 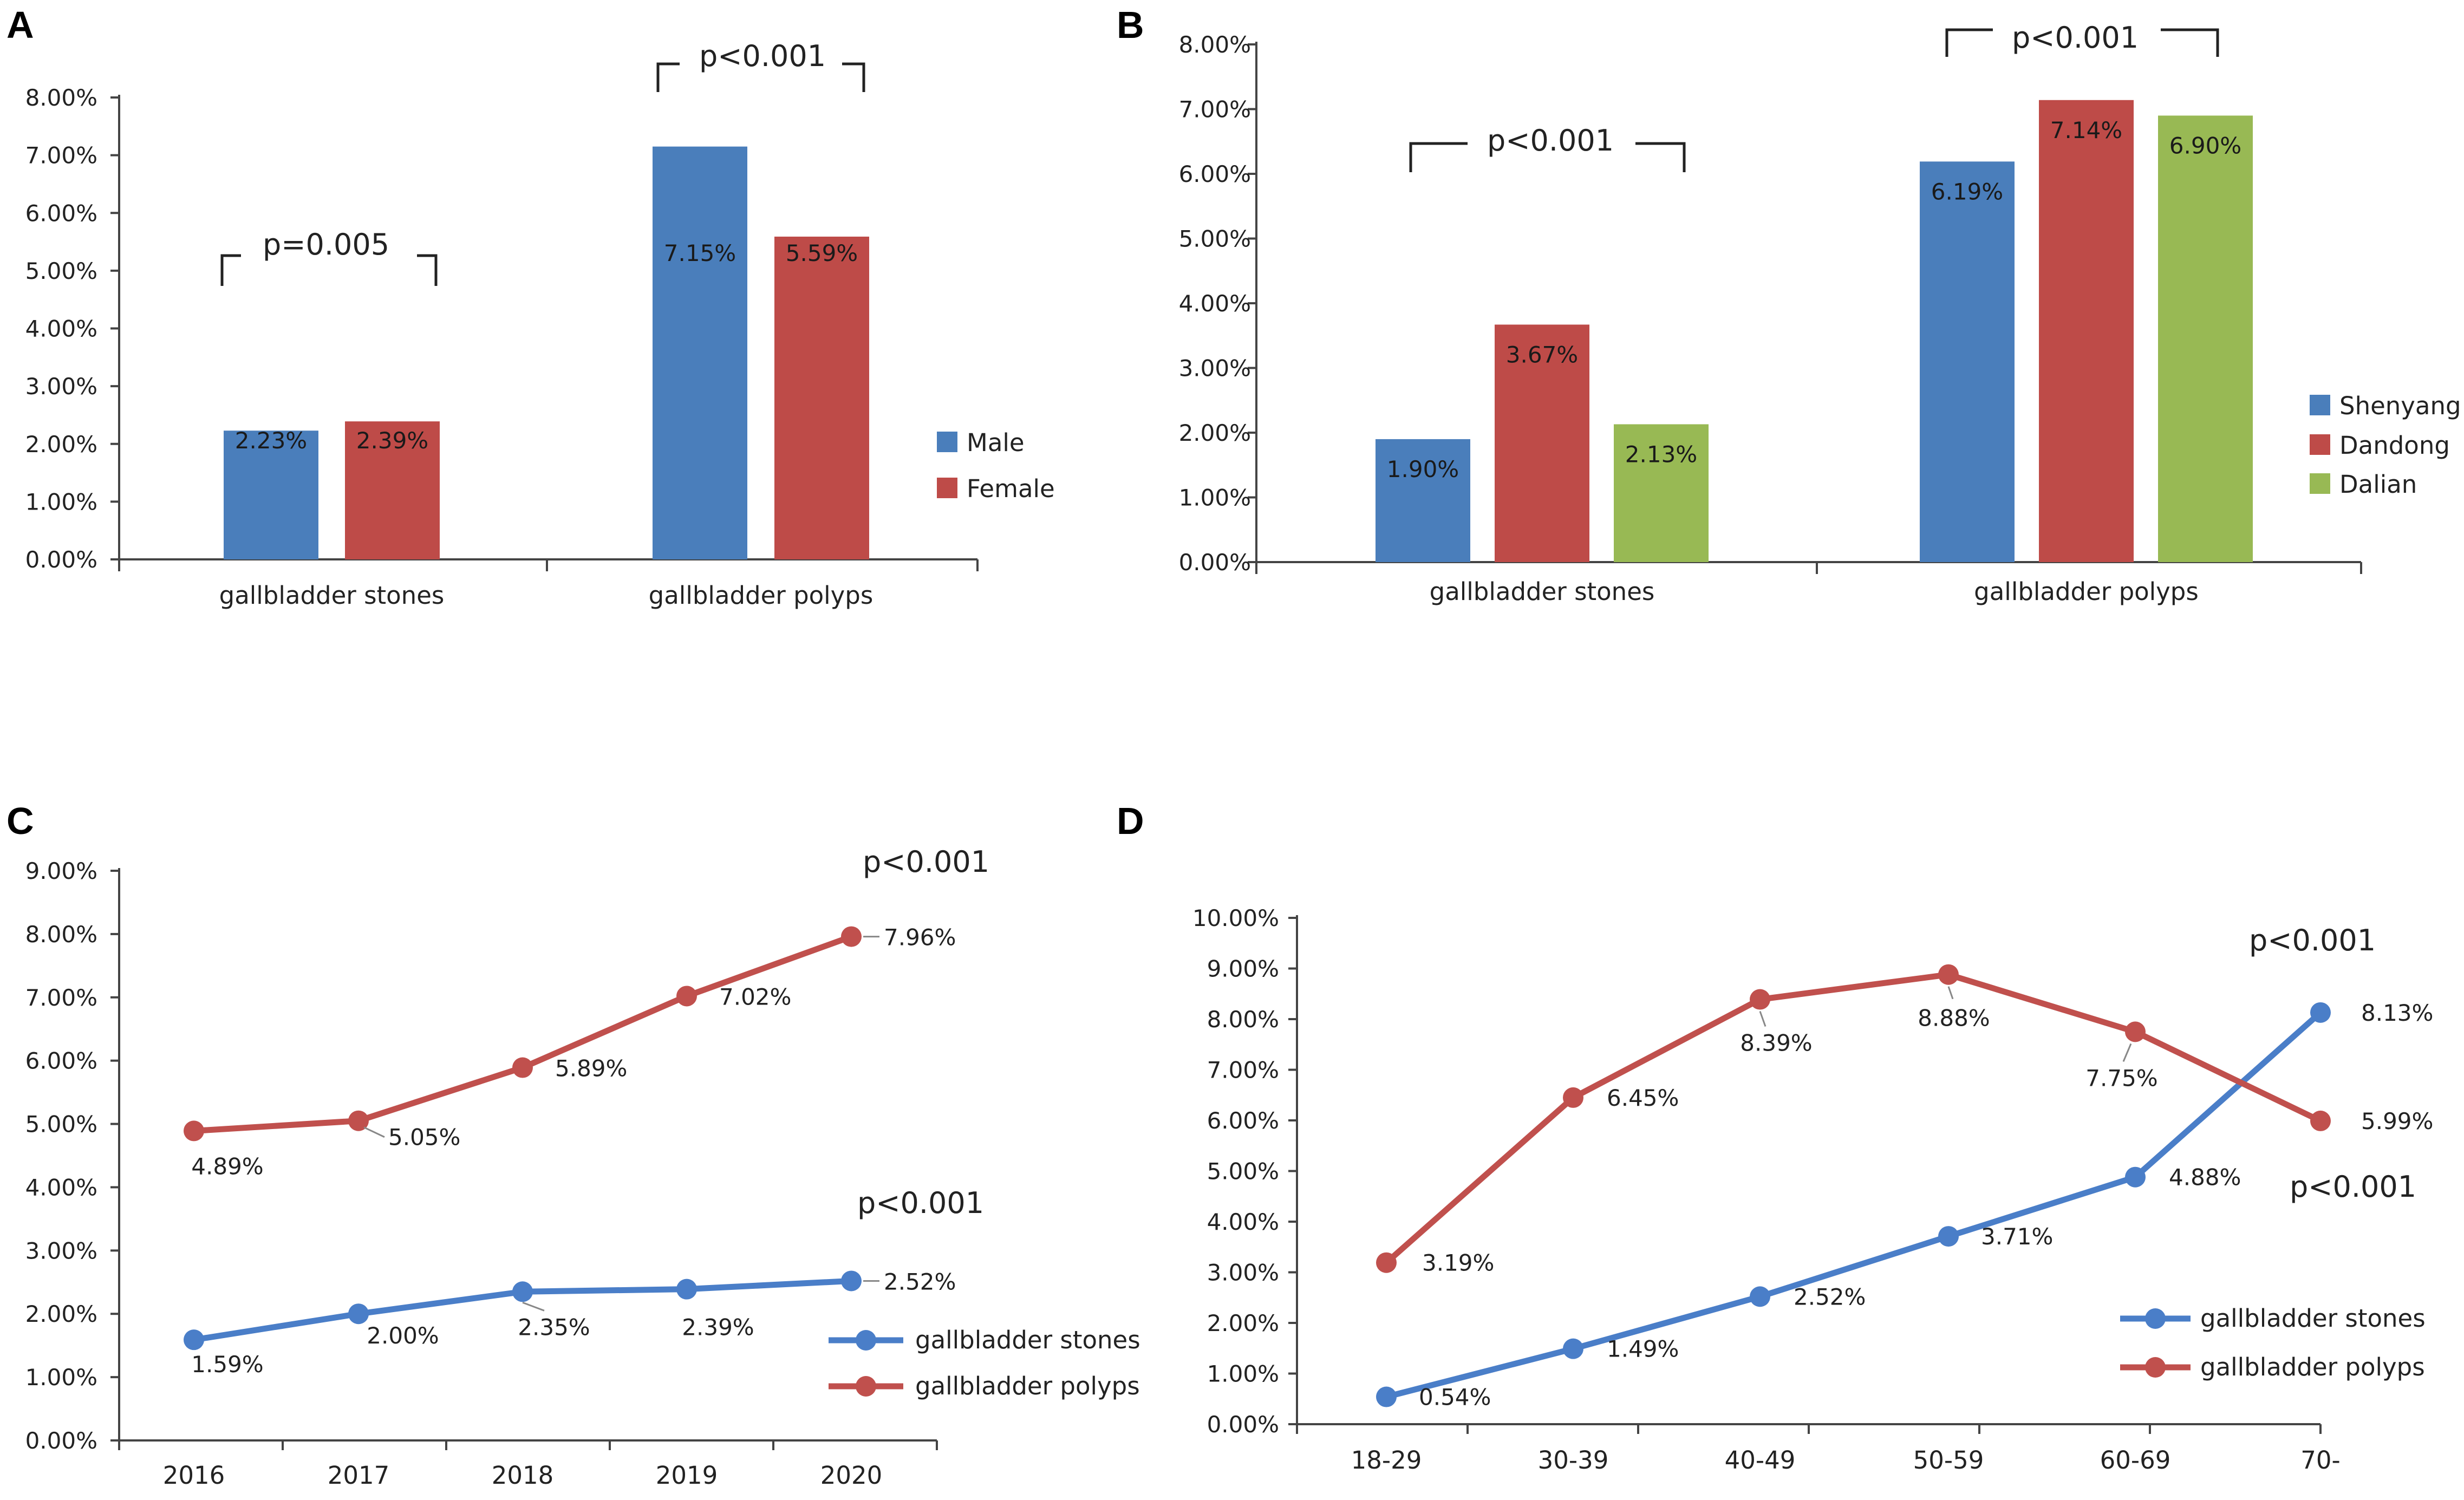 I want to click on panel-a-y-tick-label: 3.00%, so click(x=61, y=387).